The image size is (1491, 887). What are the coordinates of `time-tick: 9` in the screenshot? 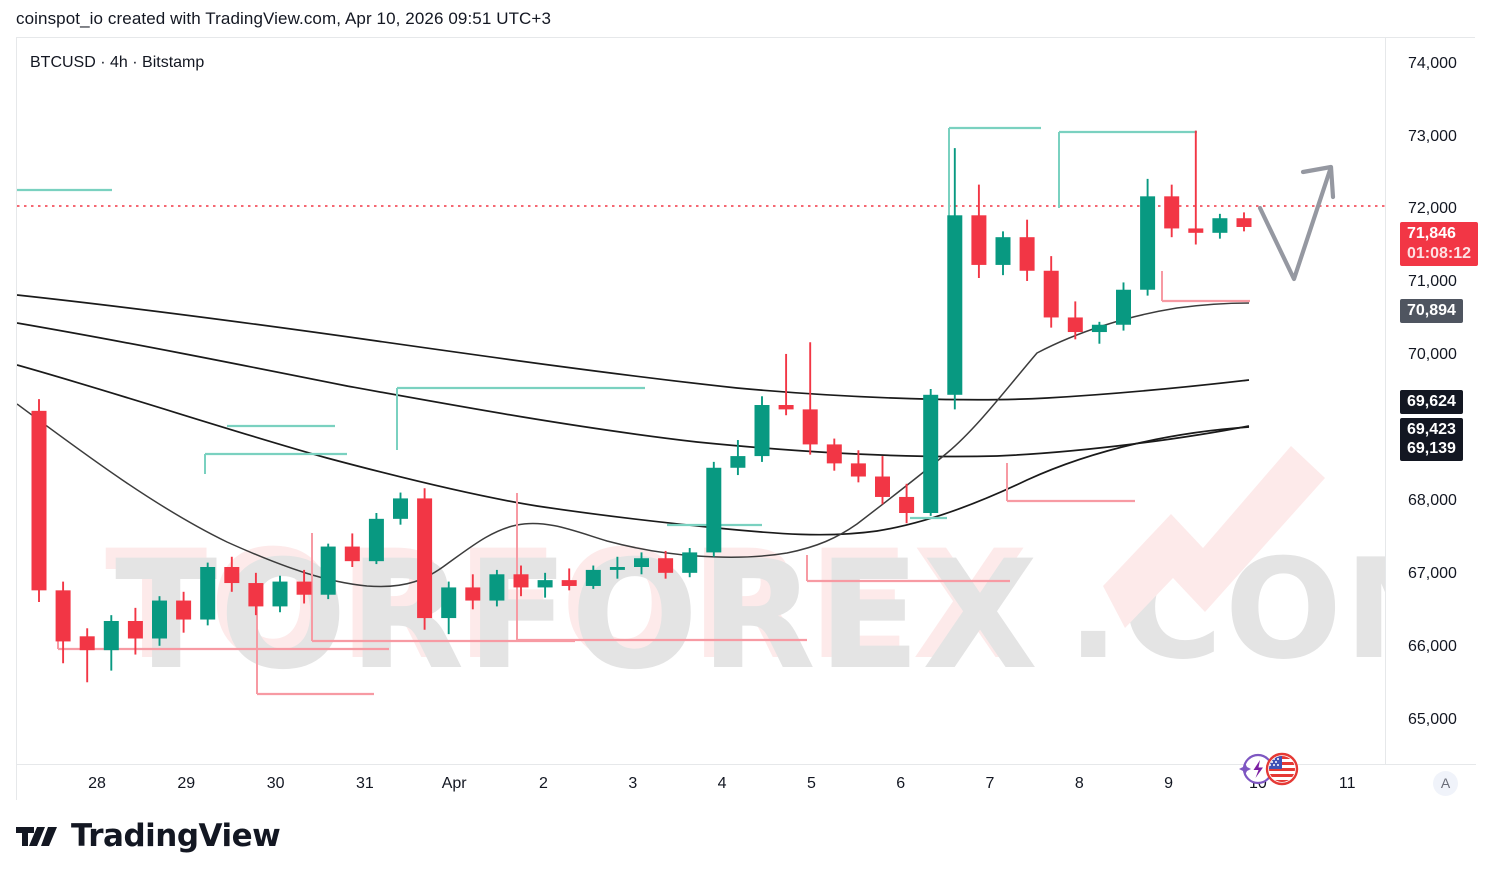 It's located at (1169, 783).